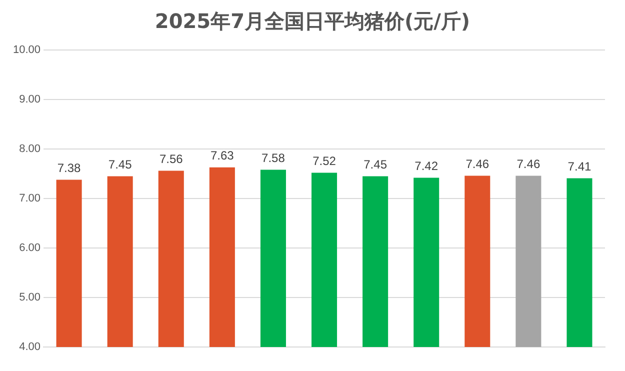 The image size is (625, 371). What do you see at coordinates (30, 149) in the screenshot?
I see `y-tick-label: 8.00` at bounding box center [30, 149].